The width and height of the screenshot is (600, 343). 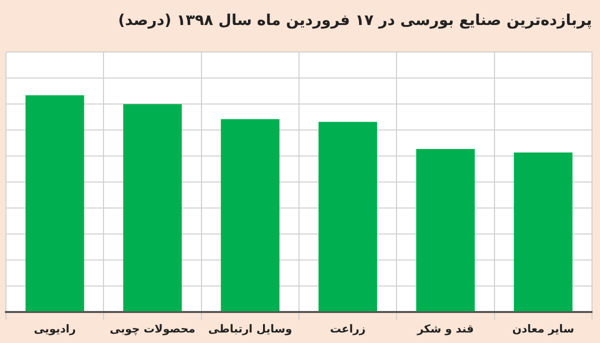 I want to click on x-tick-label: سایر معادن, so click(x=543, y=329).